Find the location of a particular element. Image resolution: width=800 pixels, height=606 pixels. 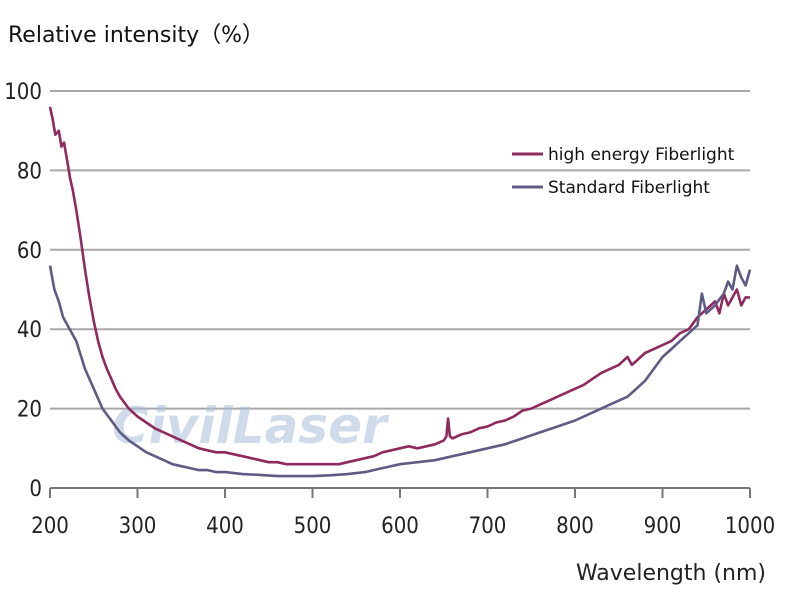

y-tick-label: 80 is located at coordinates (29, 171).